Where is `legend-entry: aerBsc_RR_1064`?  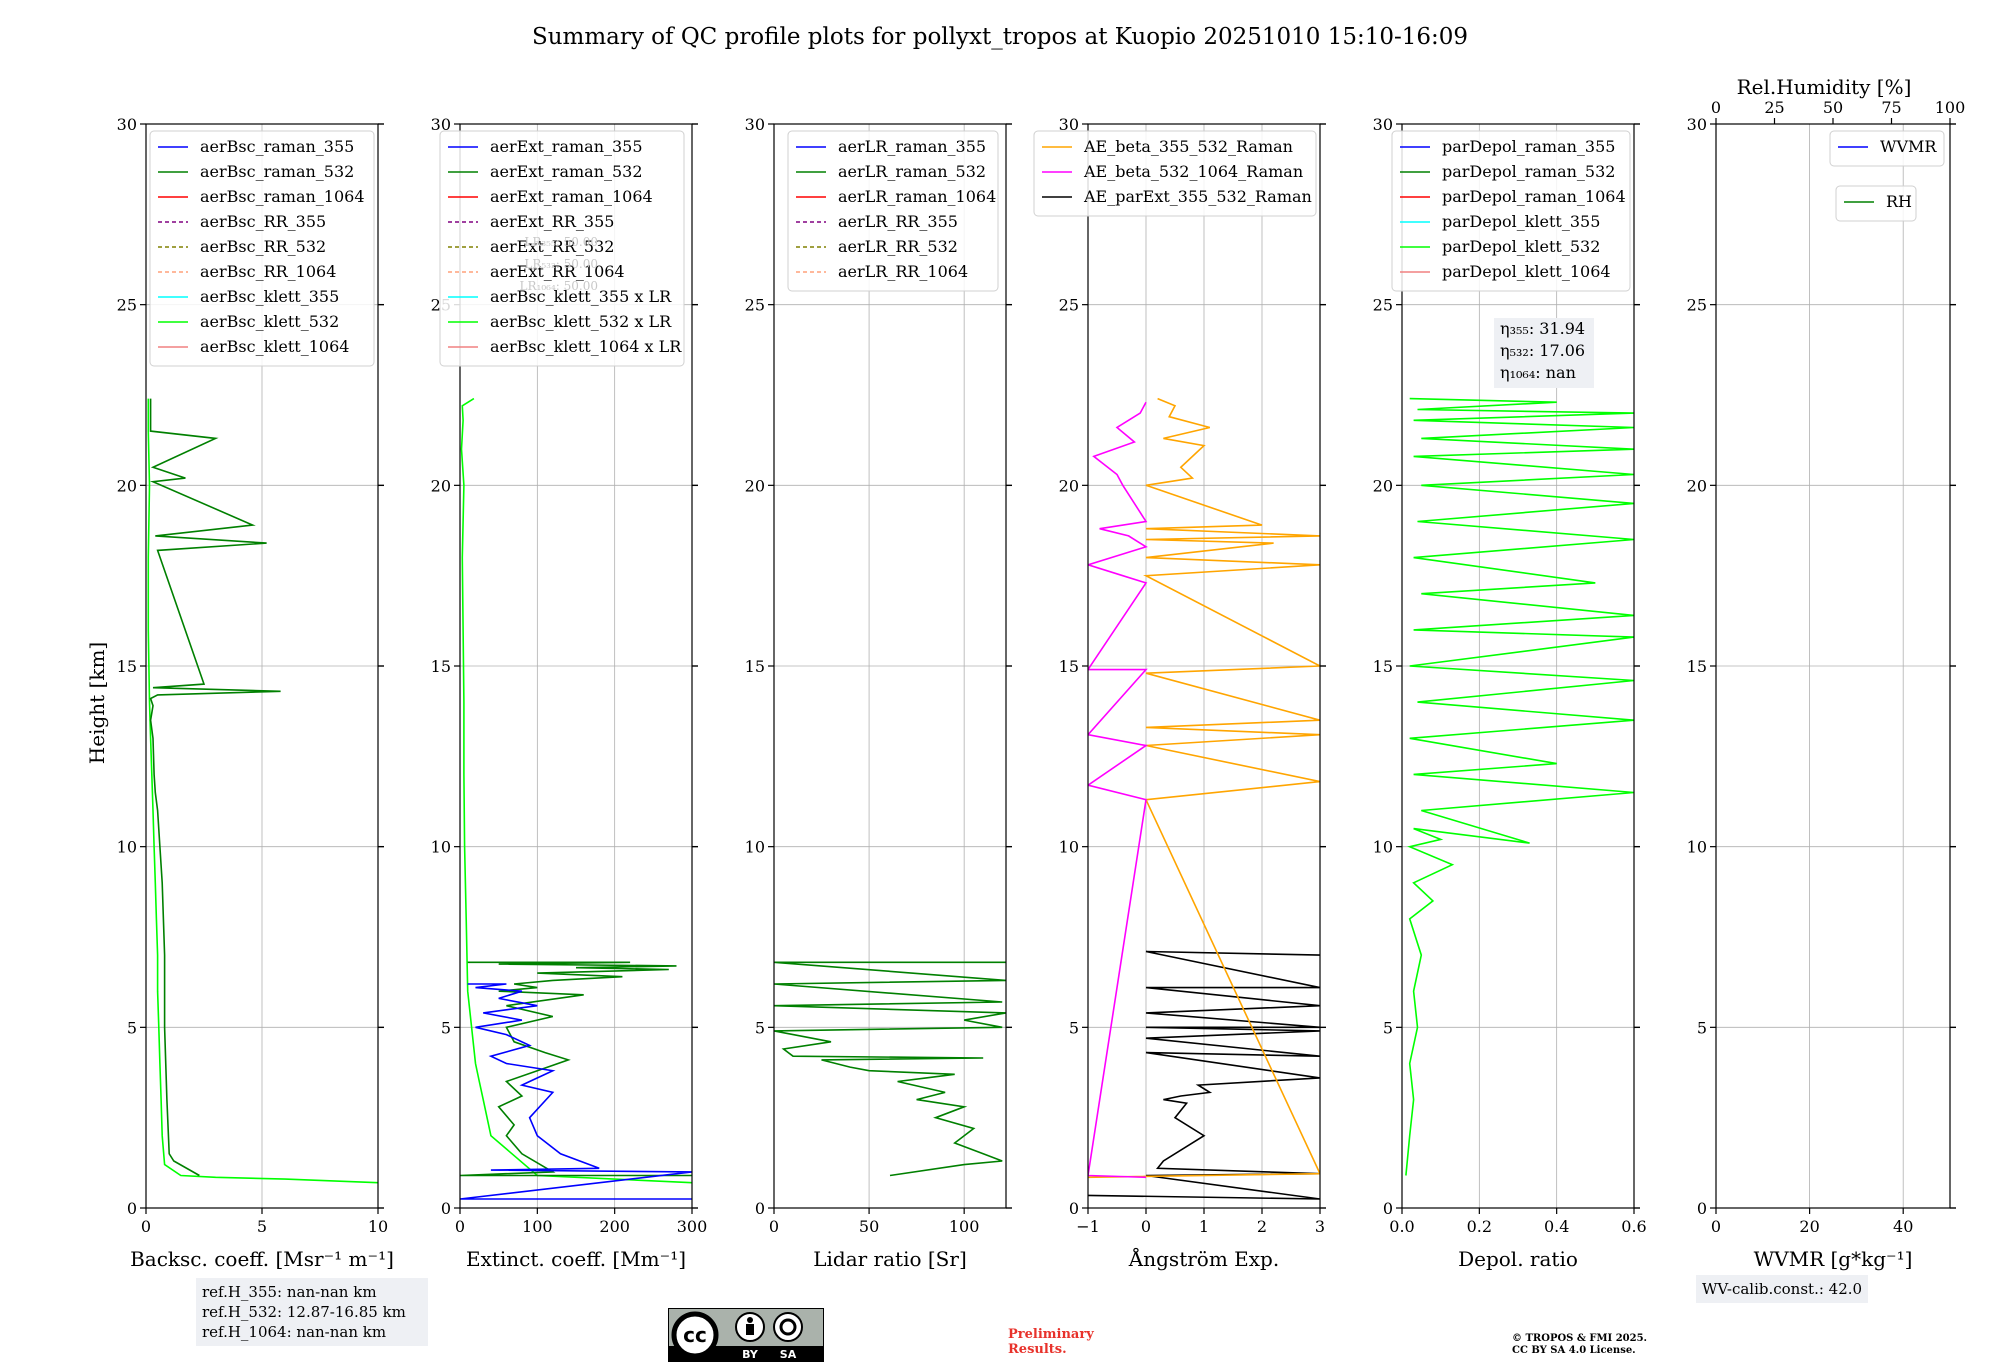
legend-entry: aerBsc_RR_1064 is located at coordinates (268, 271).